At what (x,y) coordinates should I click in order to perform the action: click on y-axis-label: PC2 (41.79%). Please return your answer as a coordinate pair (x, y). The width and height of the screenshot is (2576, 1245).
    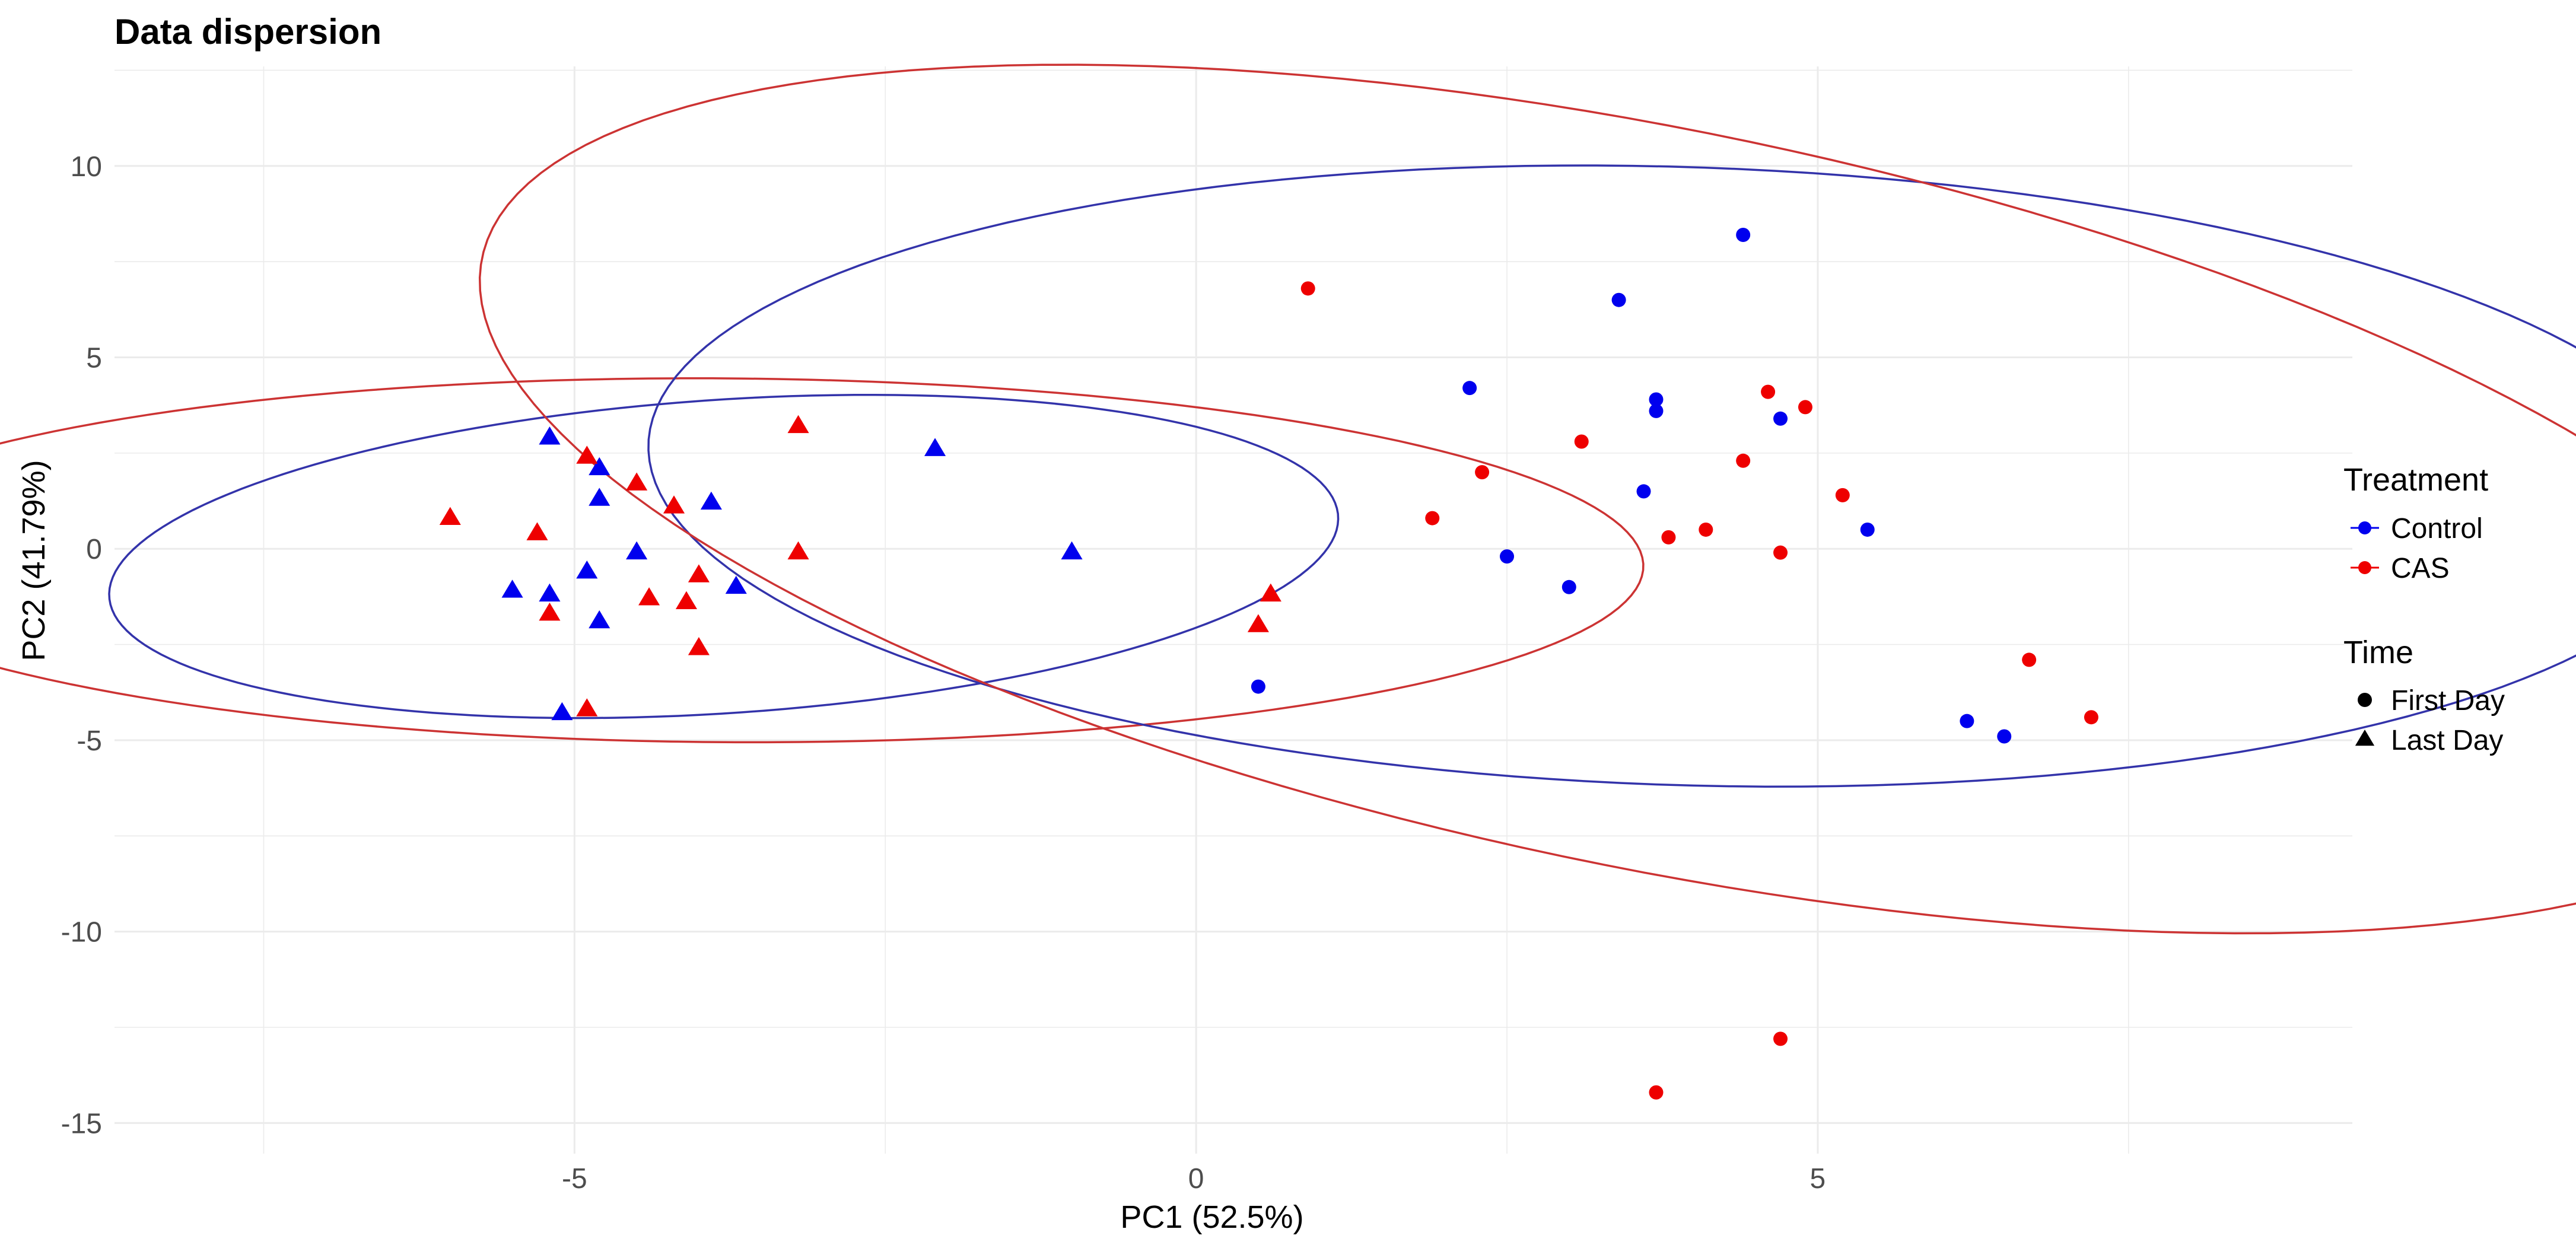
    Looking at the image, I should click on (34, 560).